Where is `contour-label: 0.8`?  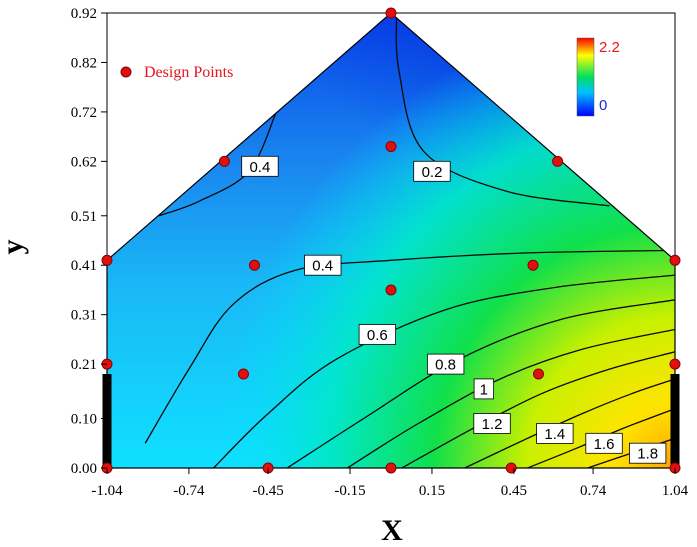
contour-label: 0.8 is located at coordinates (445, 365).